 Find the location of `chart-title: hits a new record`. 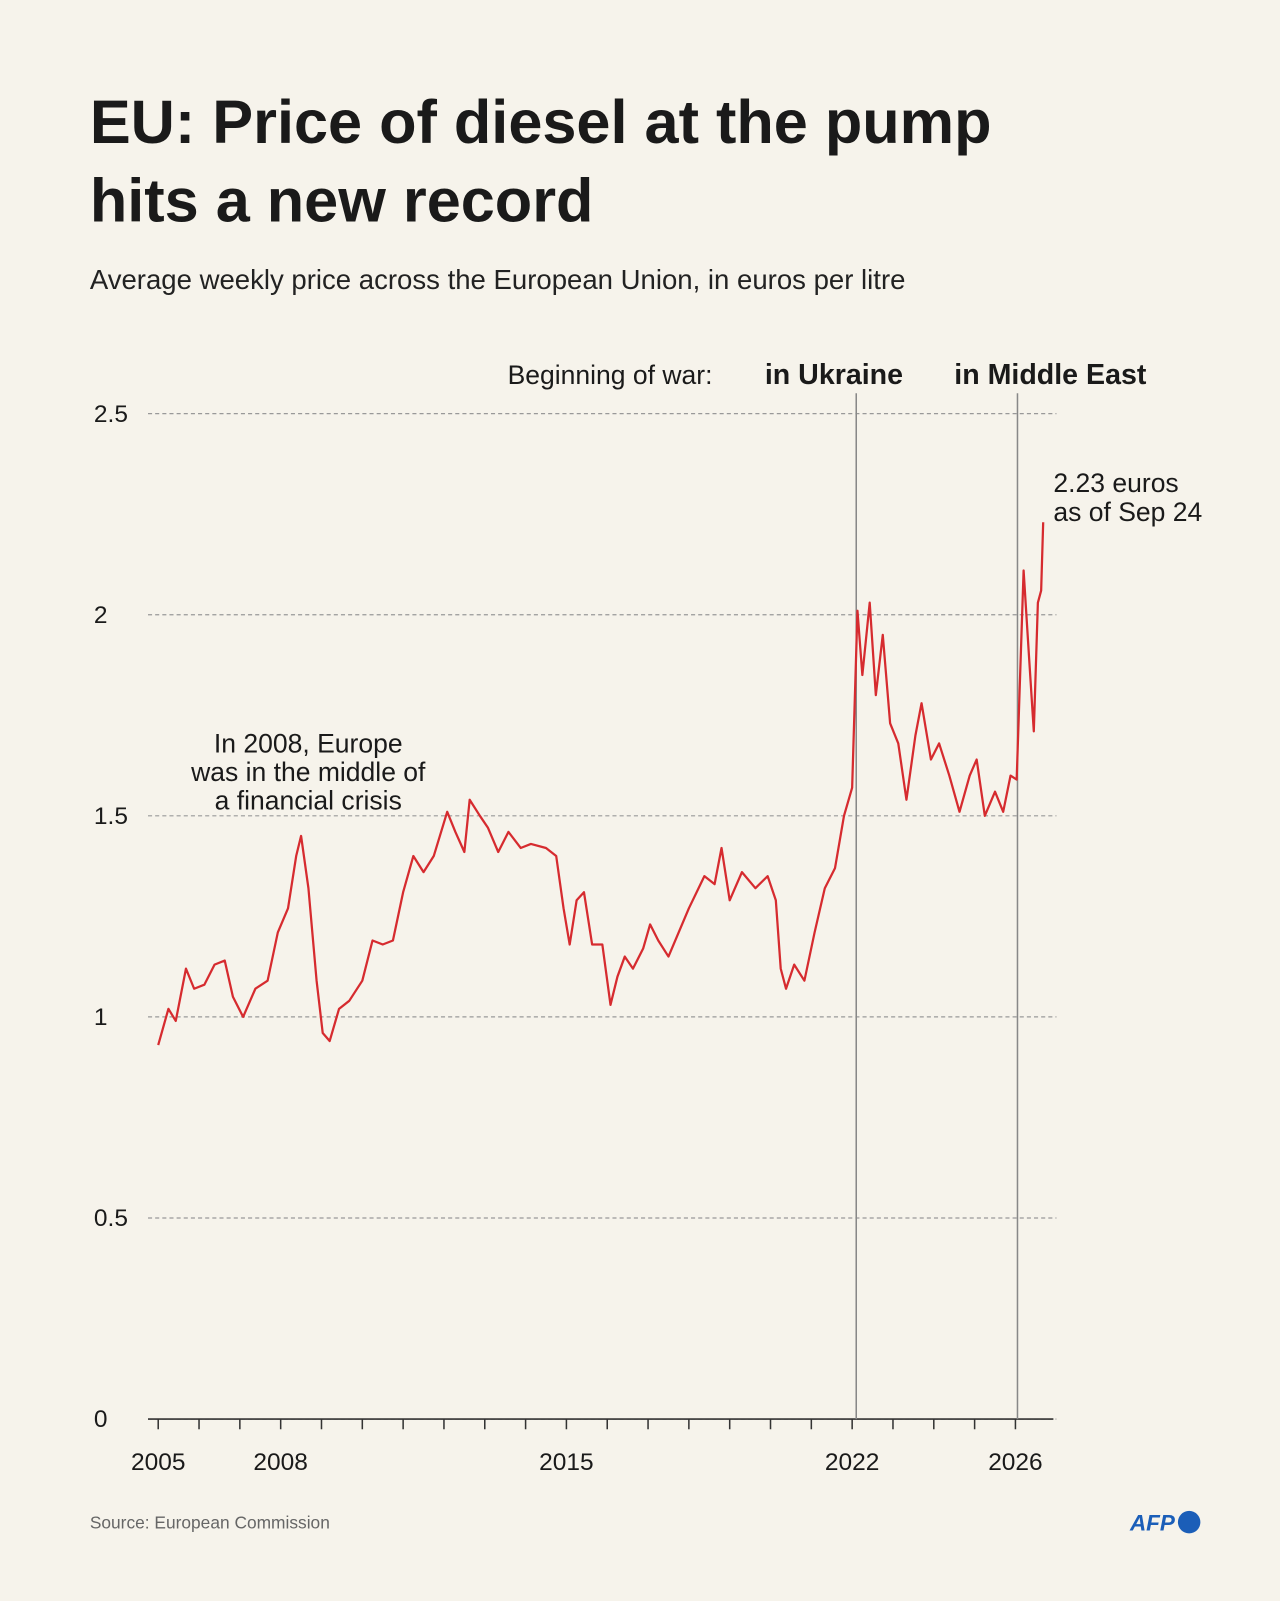

chart-title: hits a new record is located at coordinates (342, 201).